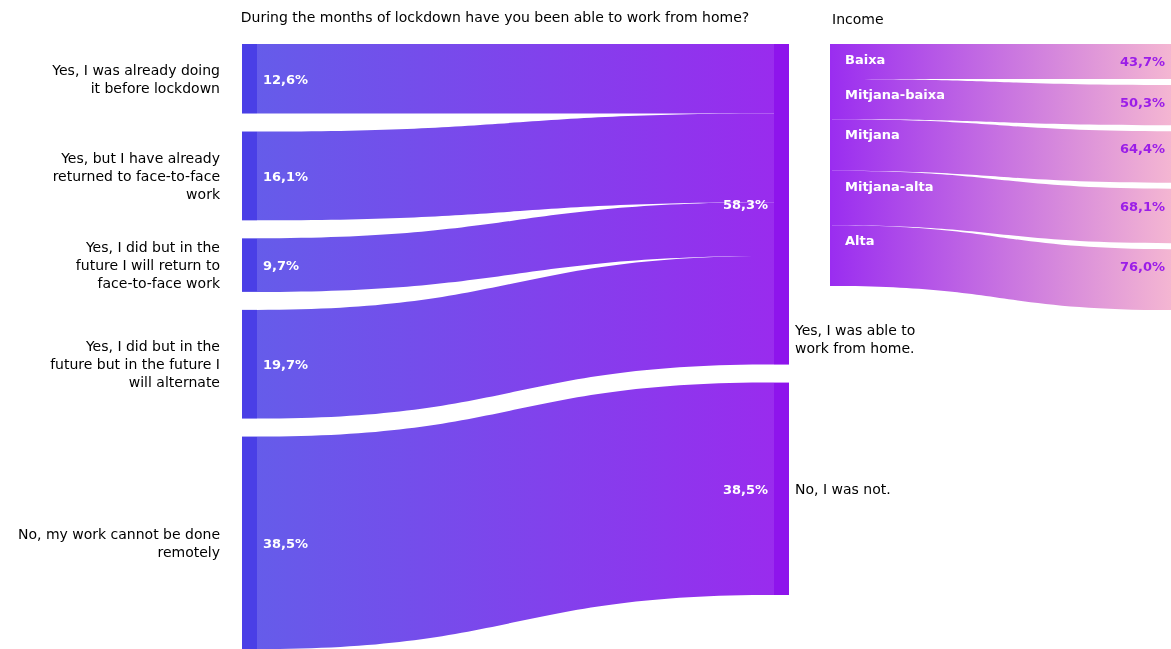  What do you see at coordinates (1142, 267) in the screenshot?
I see `data-label: 76,0%` at bounding box center [1142, 267].